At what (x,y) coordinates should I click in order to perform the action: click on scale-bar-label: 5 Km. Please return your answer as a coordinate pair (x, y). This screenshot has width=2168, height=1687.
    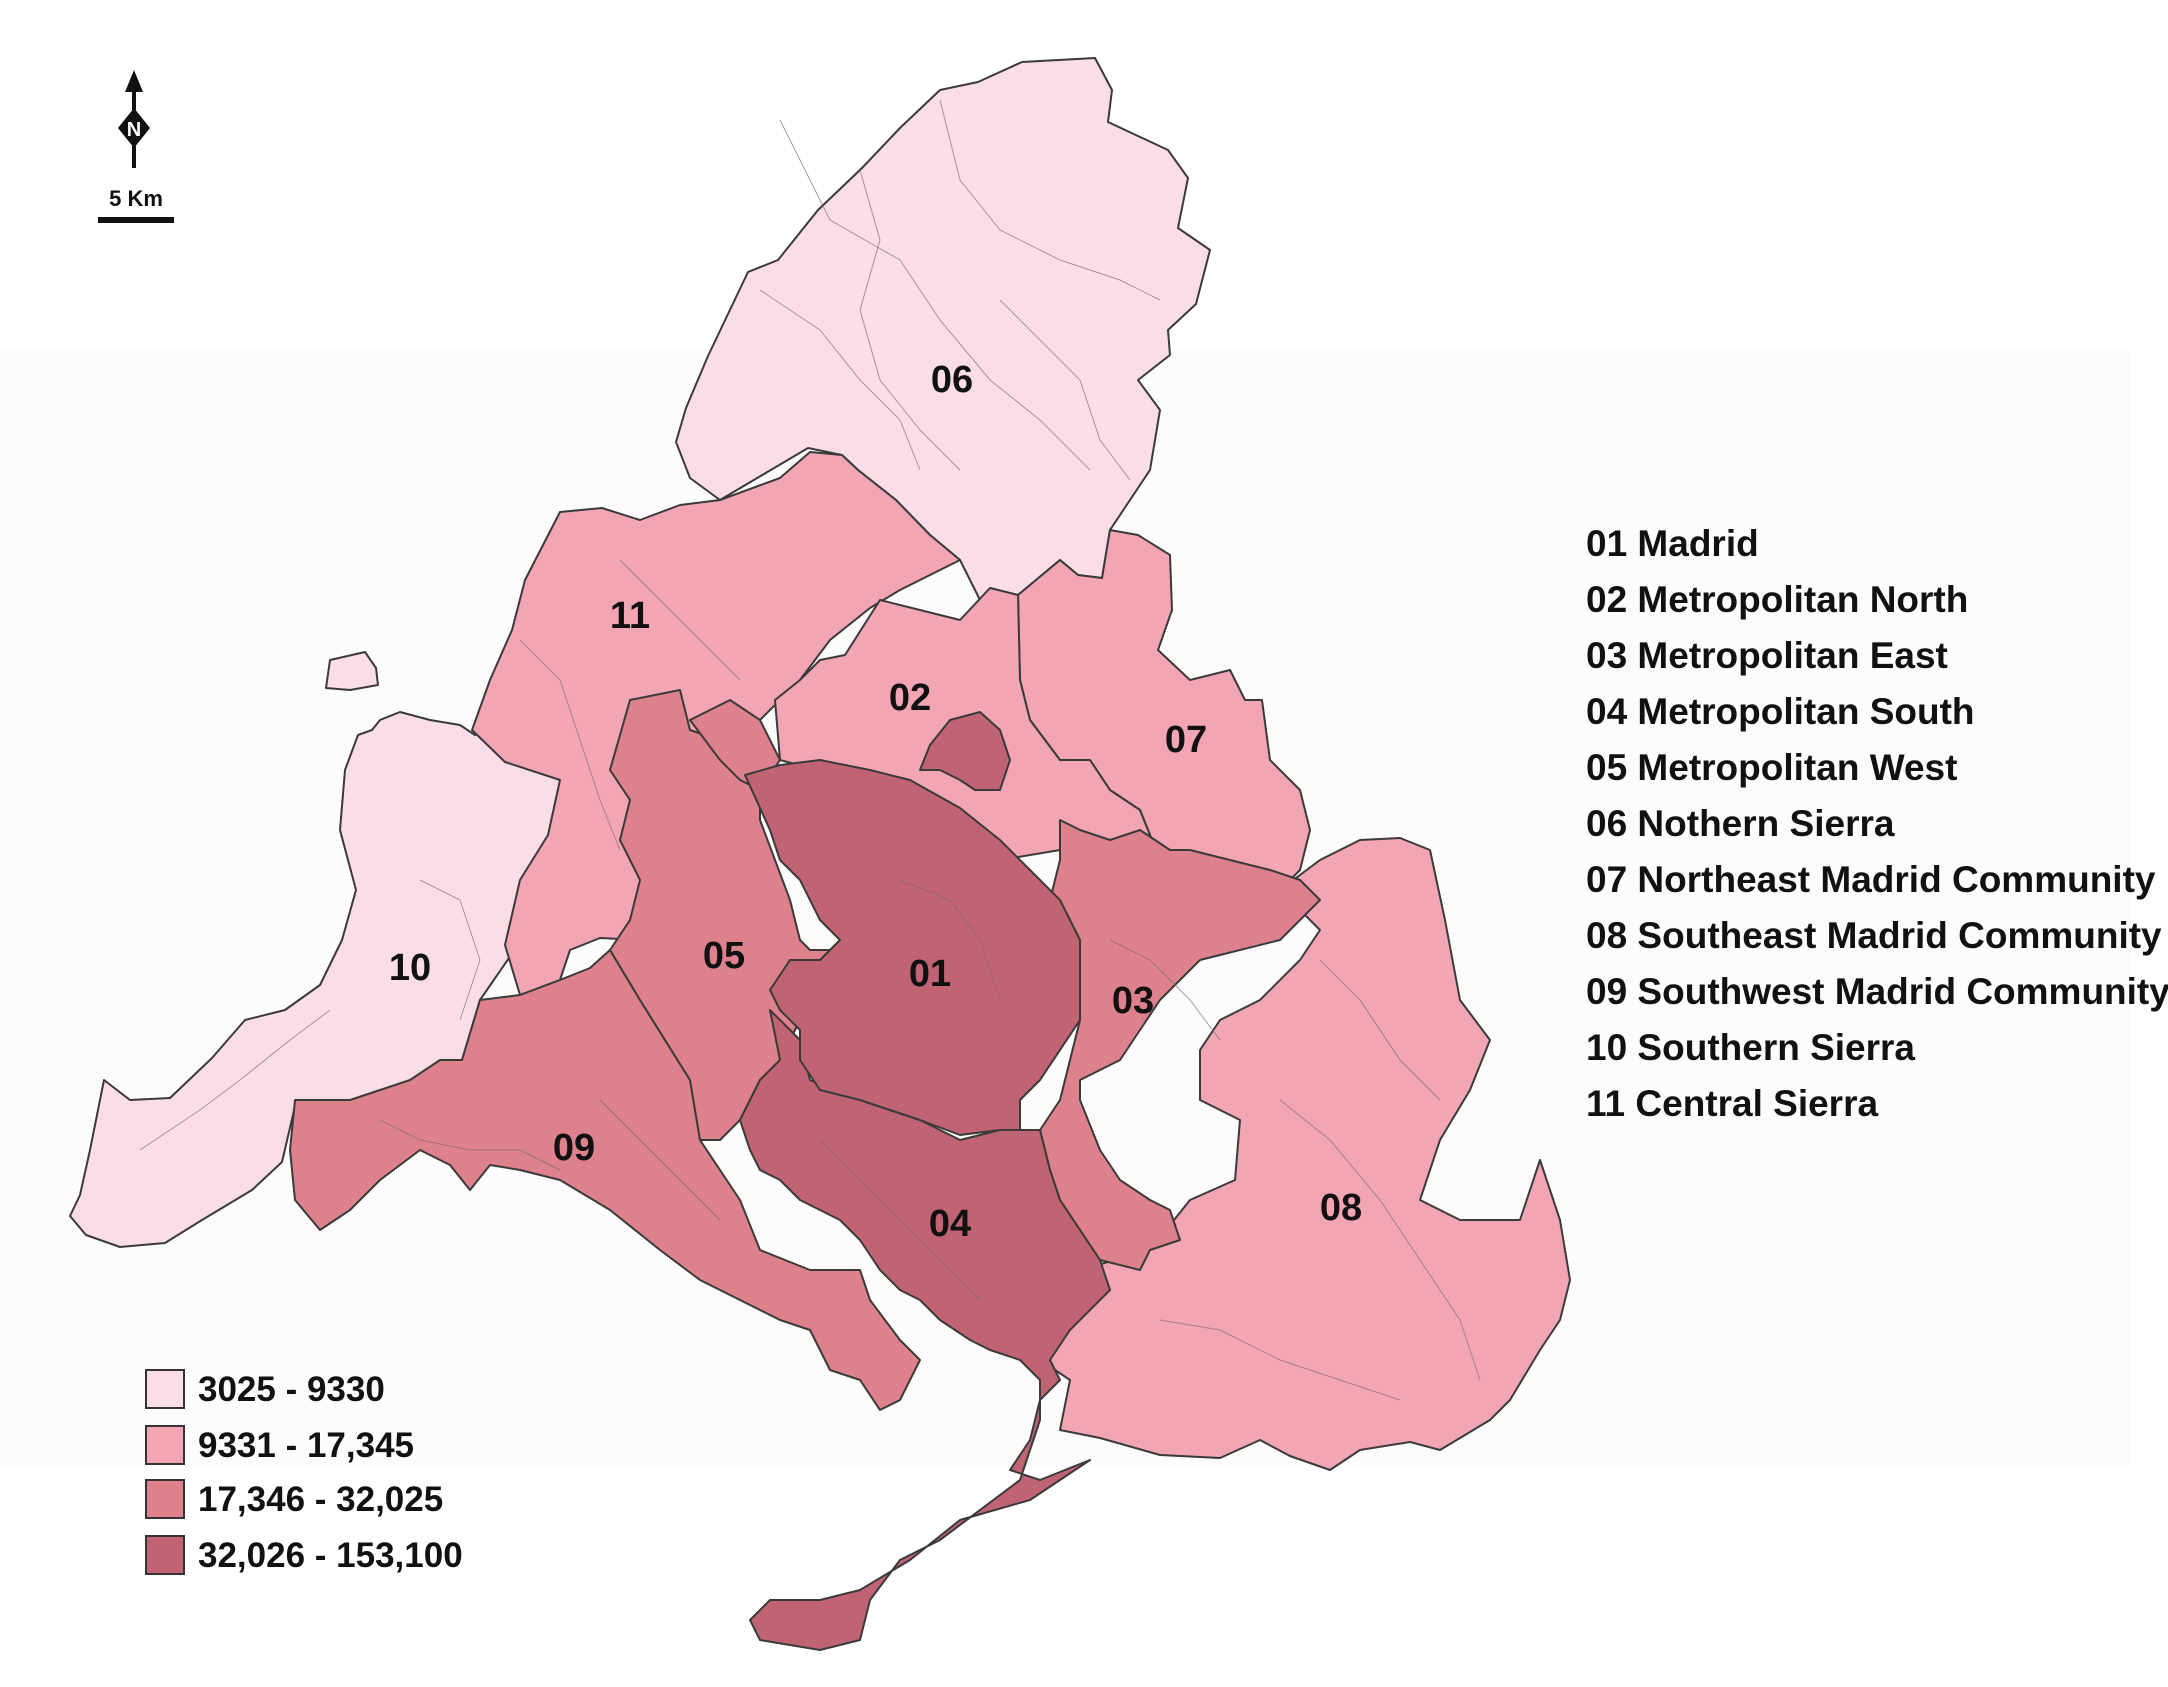
    Looking at the image, I should click on (136, 198).